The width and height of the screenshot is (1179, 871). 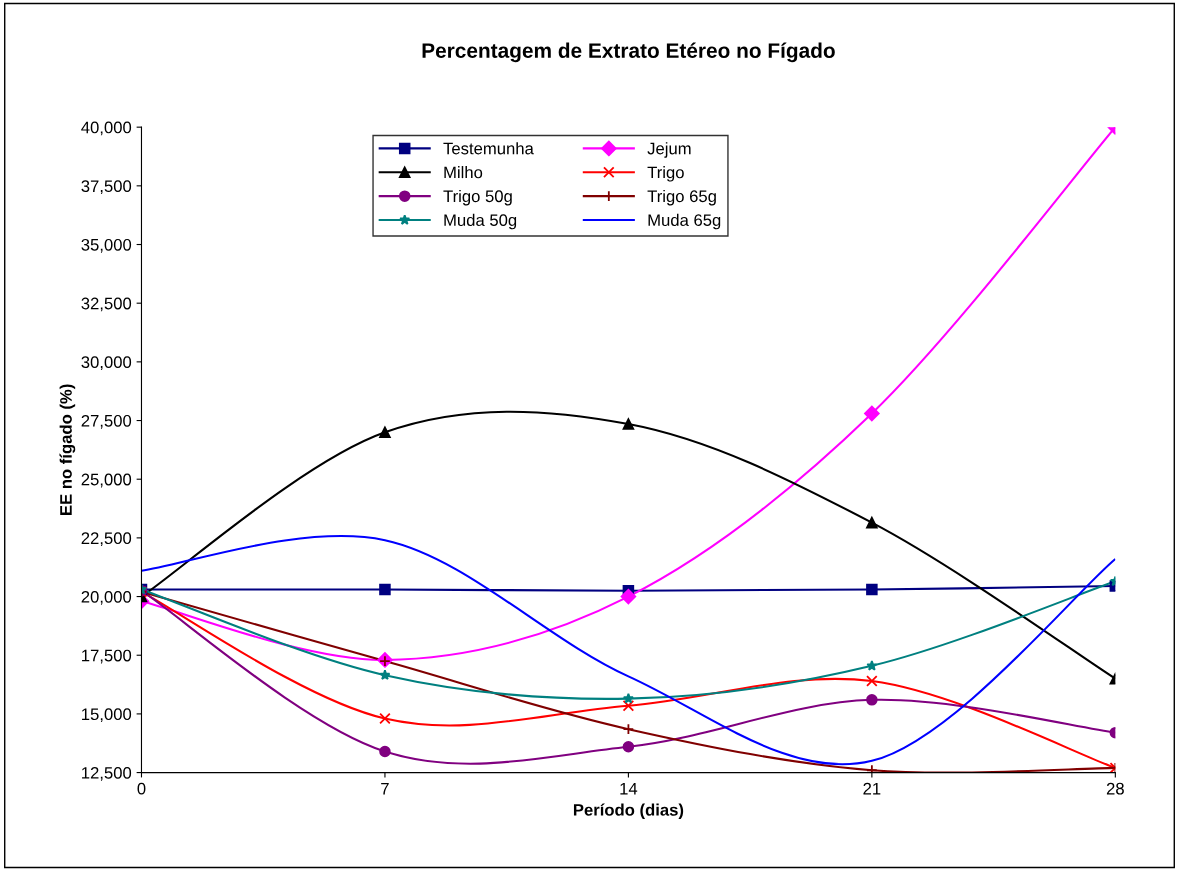 I want to click on y-tick-label: 12,500, so click(x=107, y=773).